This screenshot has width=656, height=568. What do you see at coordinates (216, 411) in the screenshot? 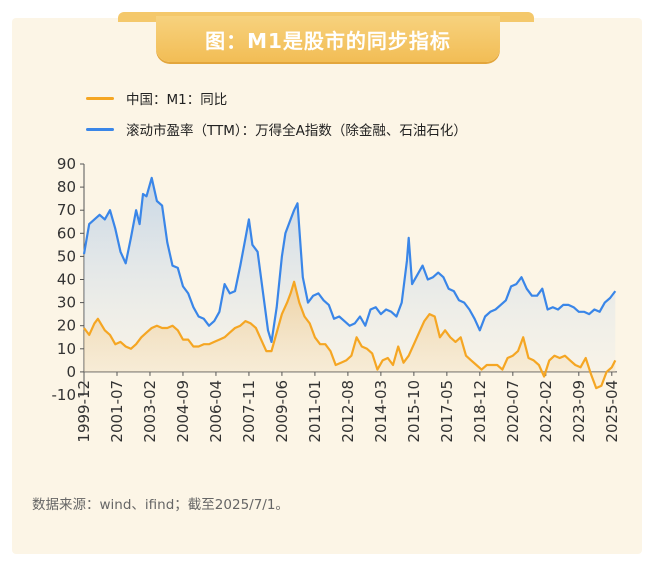
I see `x-tick-label: 2006-04` at bounding box center [216, 411].